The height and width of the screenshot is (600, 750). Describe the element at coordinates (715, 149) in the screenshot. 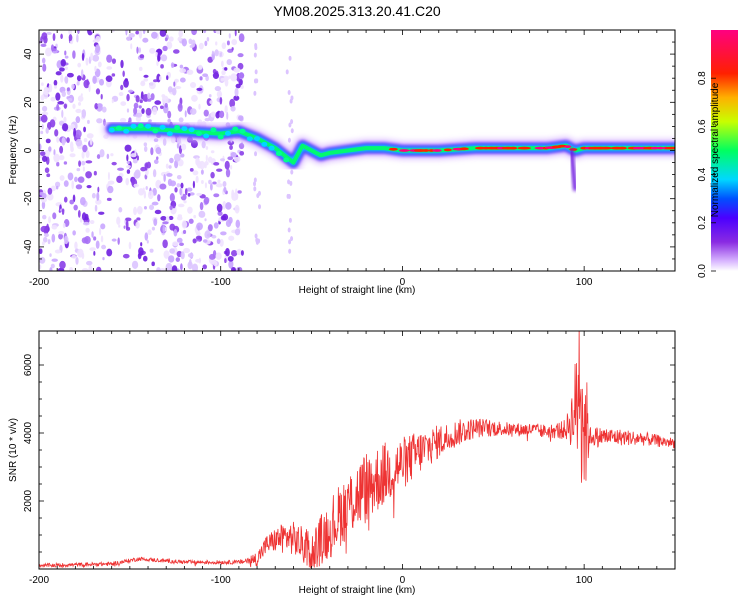

I see `colorbar-label: Normalized spectral amplitude` at that location.